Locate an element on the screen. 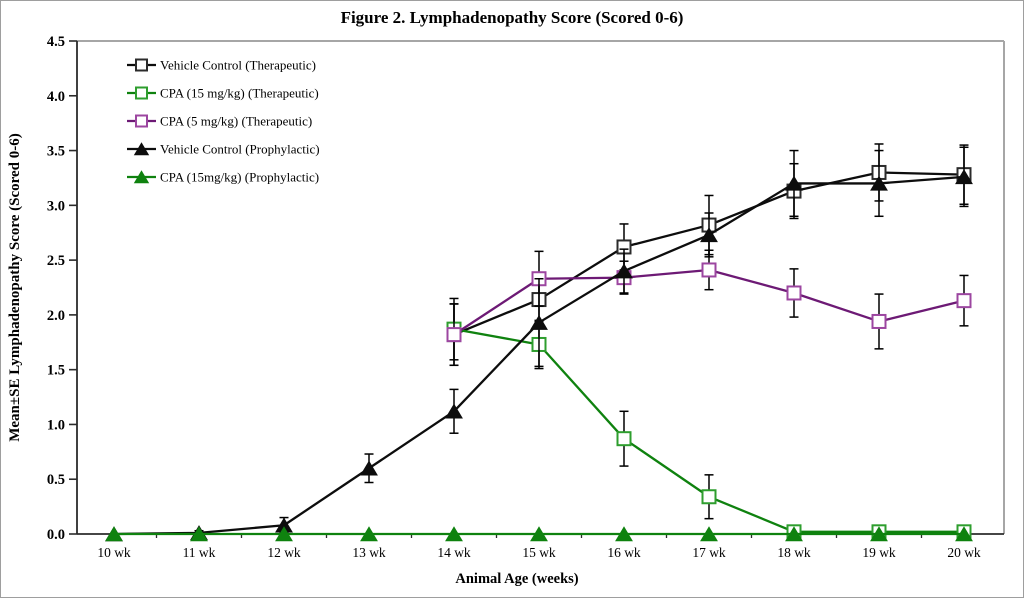 The height and width of the screenshot is (598, 1024). x-tick-label: 19 wk is located at coordinates (879, 552).